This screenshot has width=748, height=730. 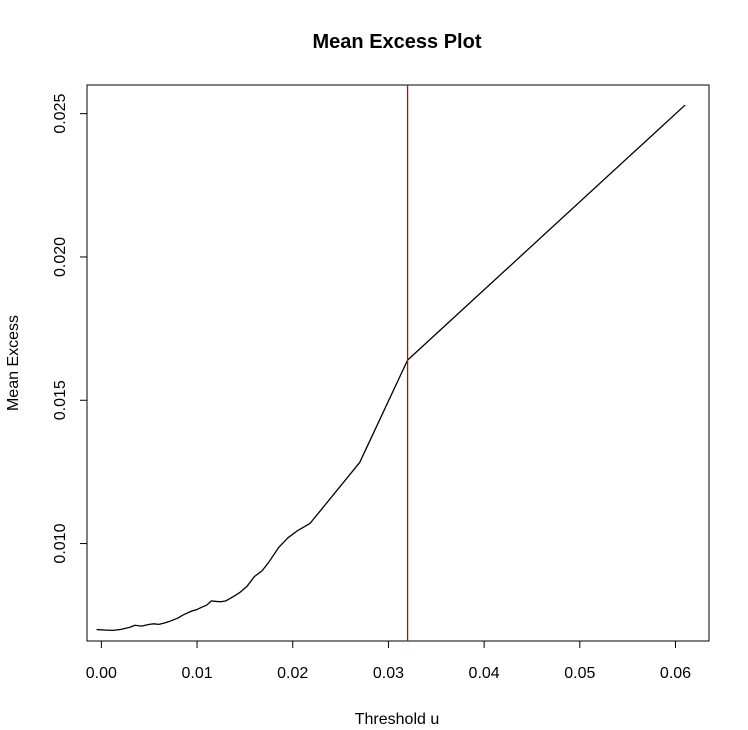 What do you see at coordinates (60, 543) in the screenshot?
I see `y-tick-label: 0.010` at bounding box center [60, 543].